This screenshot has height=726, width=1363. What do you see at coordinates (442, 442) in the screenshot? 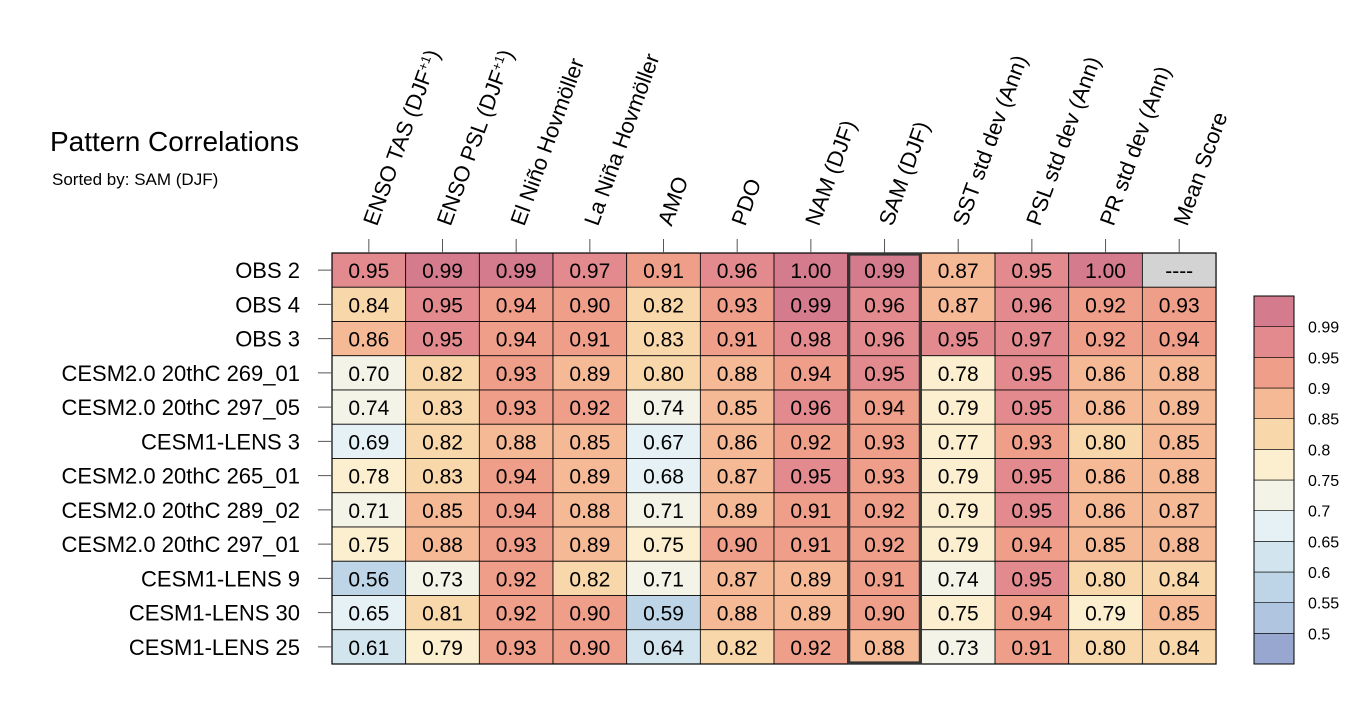
I see `cell-value-label: 0.82` at bounding box center [442, 442].